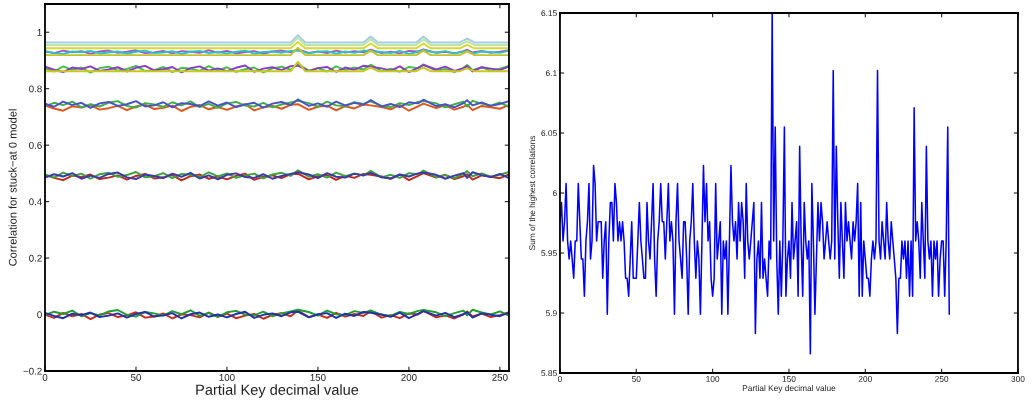 The height and width of the screenshot is (414, 1032). What do you see at coordinates (533, 193) in the screenshot?
I see `y-axis-title: Sum of the highest correlations` at bounding box center [533, 193].